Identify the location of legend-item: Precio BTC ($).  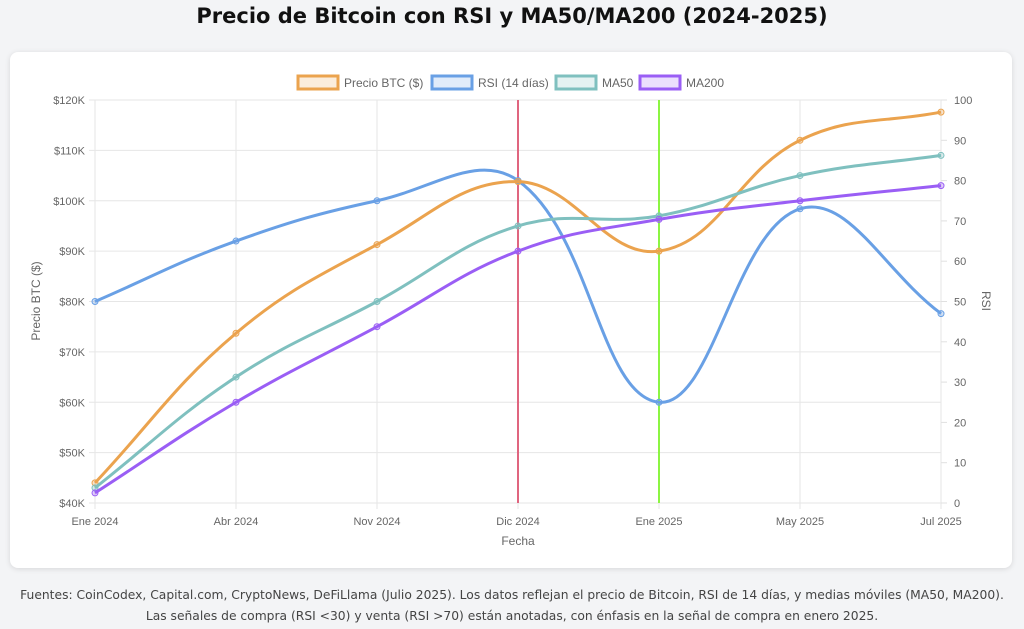
(359, 82).